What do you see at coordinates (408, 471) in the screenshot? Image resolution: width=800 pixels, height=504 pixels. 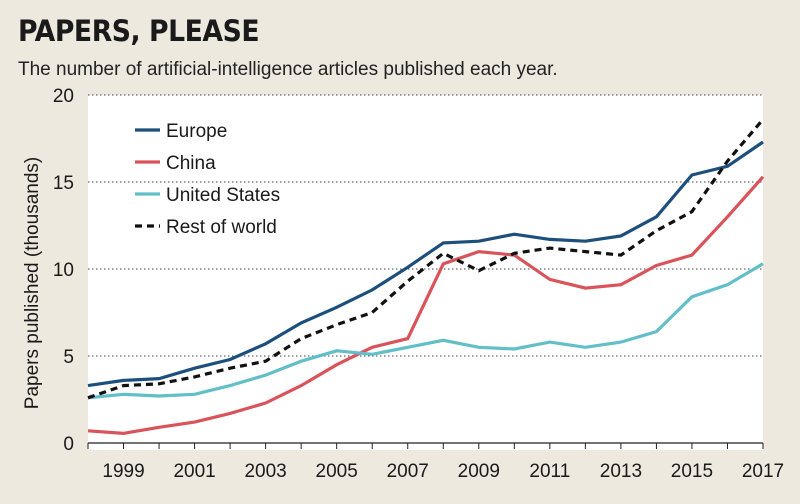 I see `x-tick-label-2007: 2007` at bounding box center [408, 471].